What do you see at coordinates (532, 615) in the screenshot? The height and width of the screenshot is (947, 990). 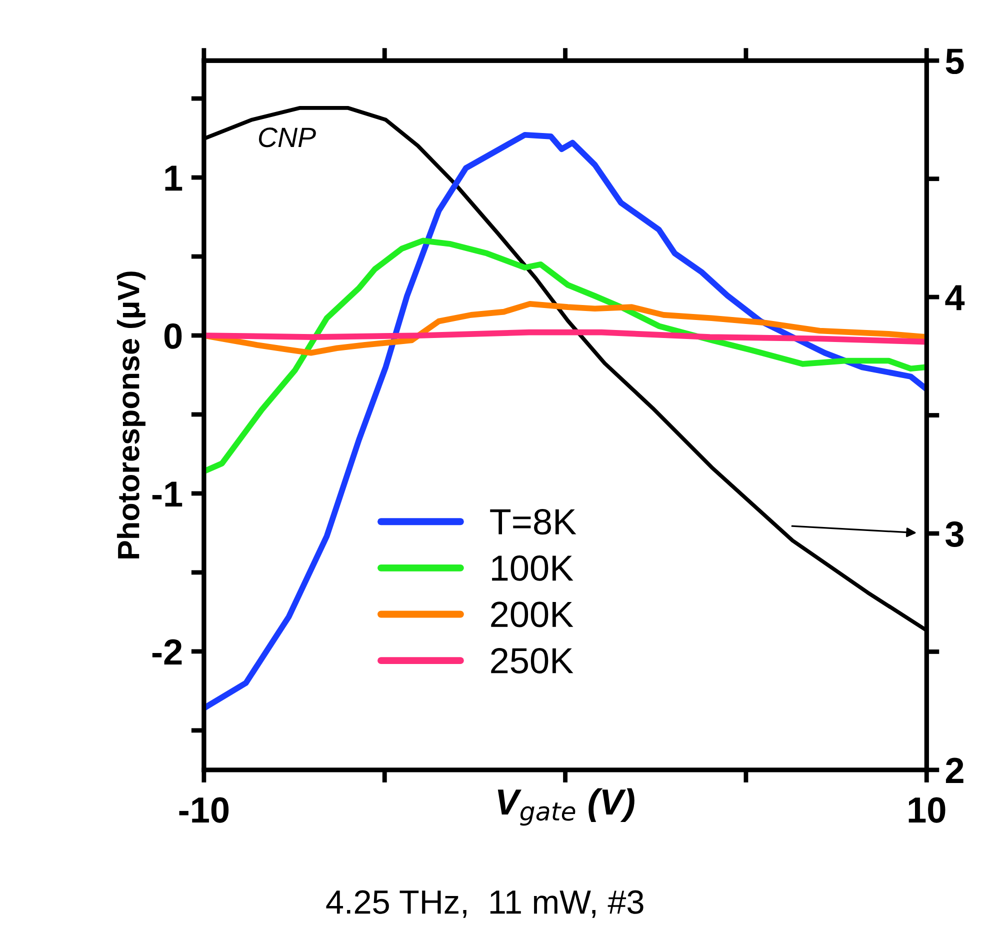 I see `legend-label: 200K` at bounding box center [532, 615].